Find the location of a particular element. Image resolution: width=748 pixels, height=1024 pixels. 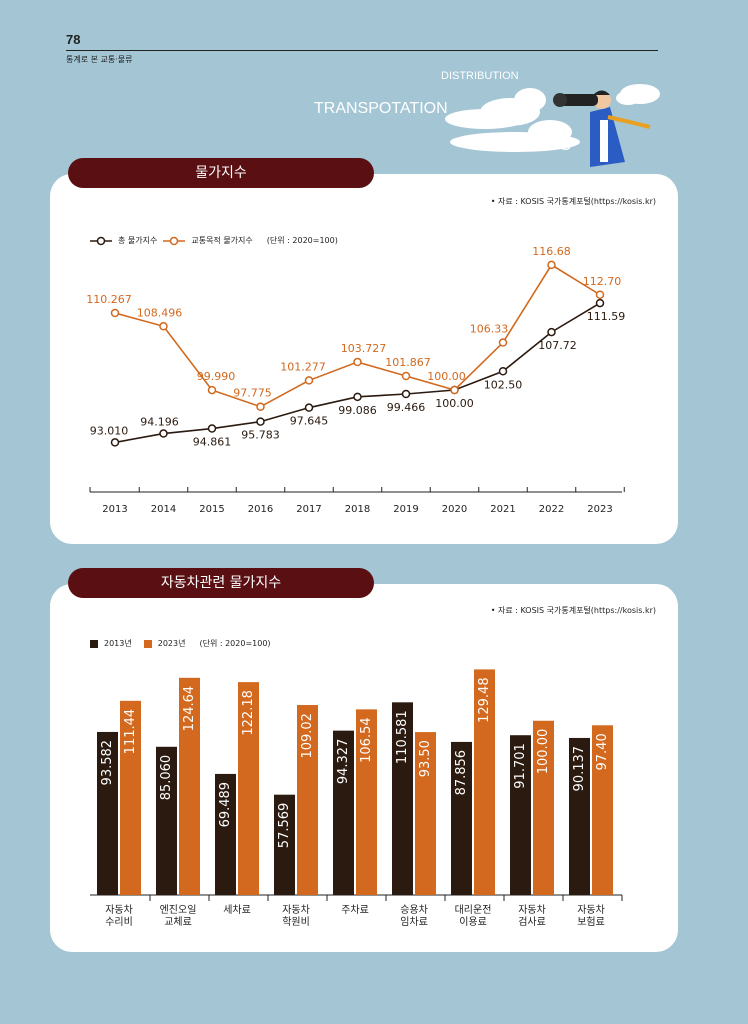

legend-label-2013: 2013년 is located at coordinates (118, 643).